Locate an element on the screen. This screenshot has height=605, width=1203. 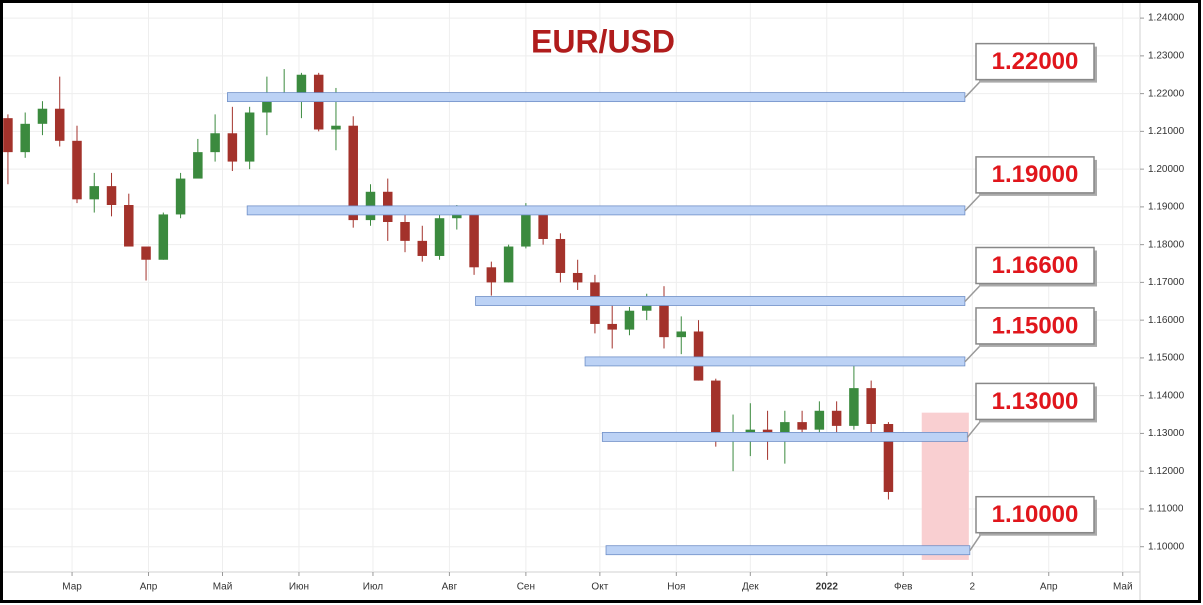
y-tick-label: 1.24000 is located at coordinates (1166, 18).